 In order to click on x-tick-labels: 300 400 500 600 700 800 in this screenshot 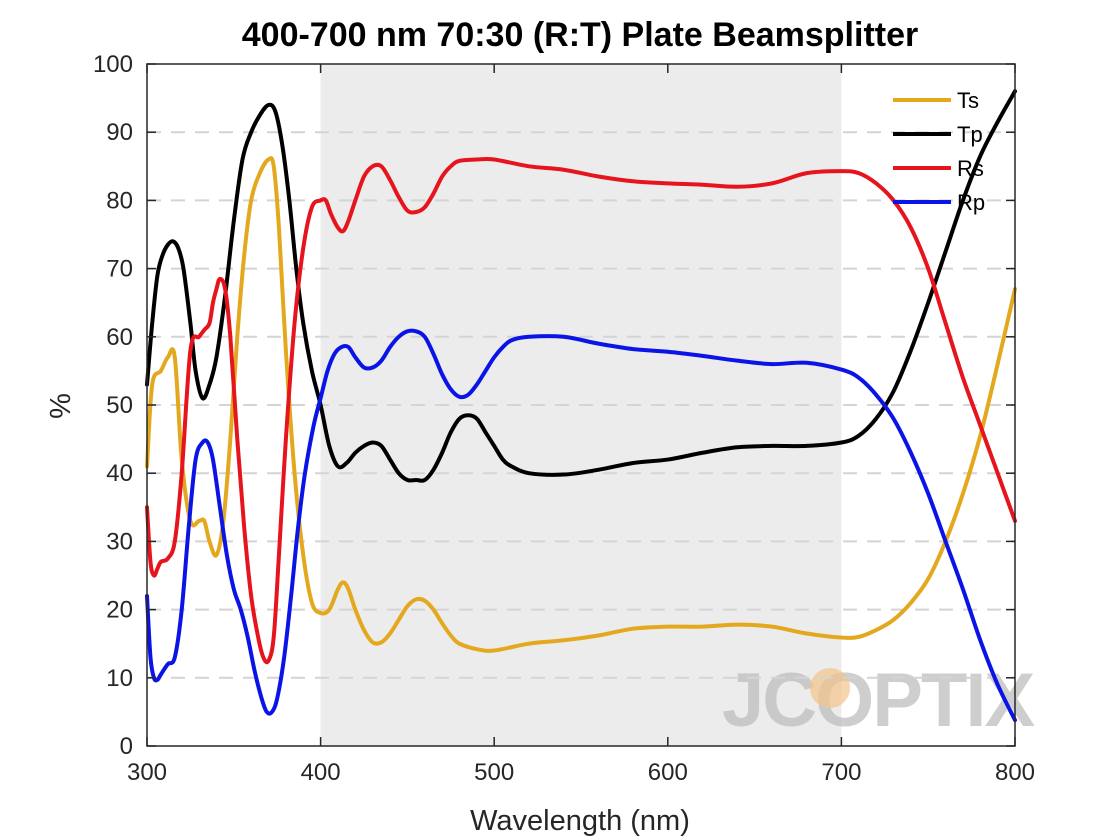, I will do `click(581, 772)`.